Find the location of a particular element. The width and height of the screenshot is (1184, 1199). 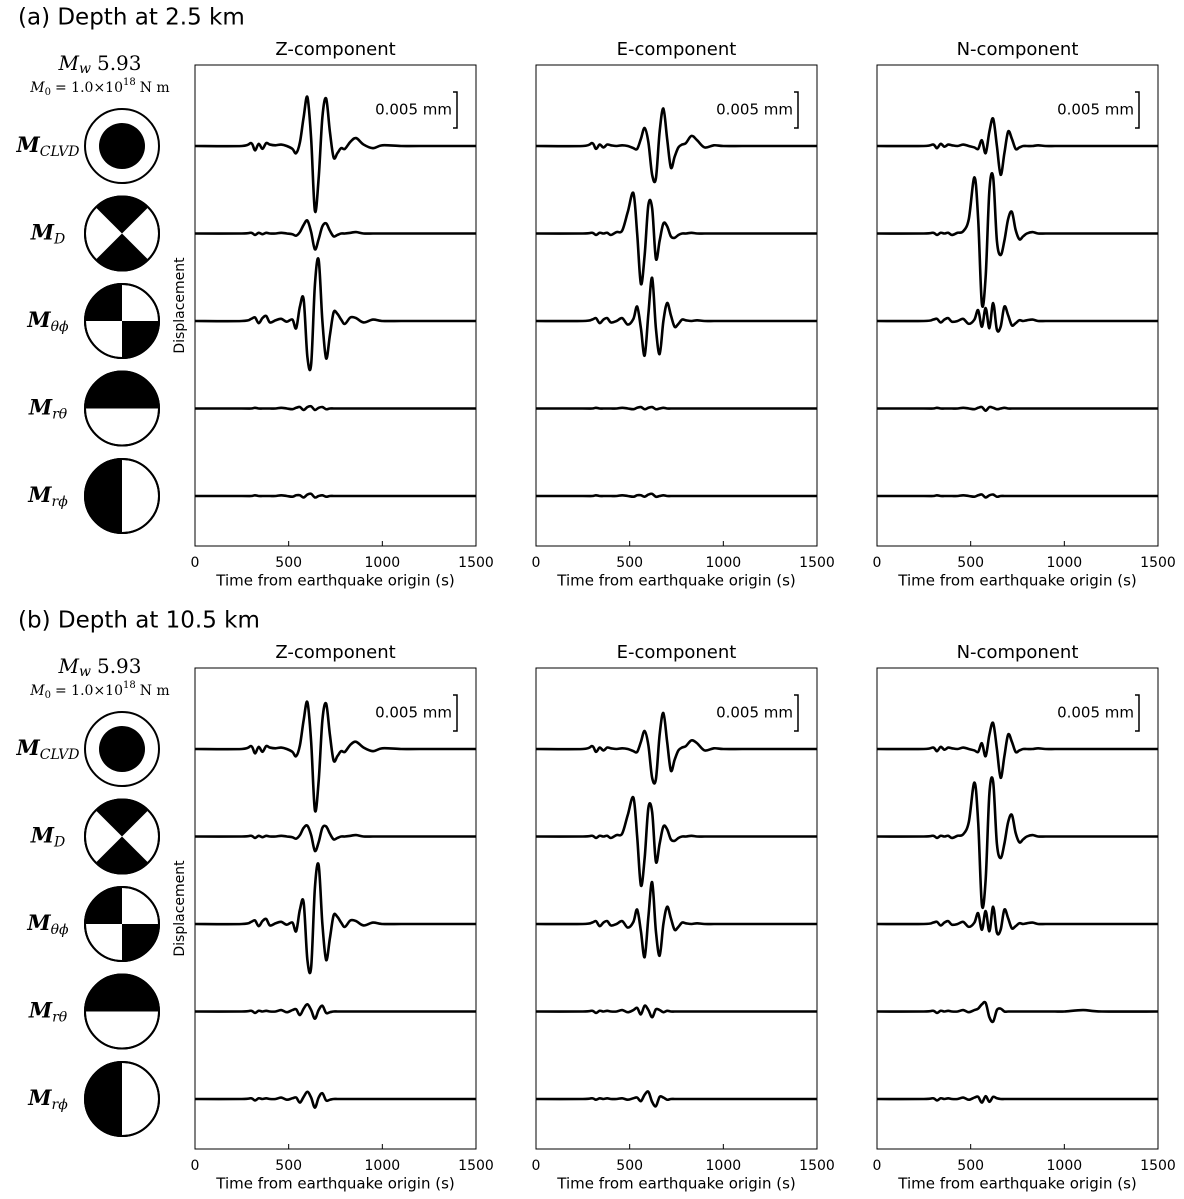

mechanism-label: MD is located at coordinates (47, 836).